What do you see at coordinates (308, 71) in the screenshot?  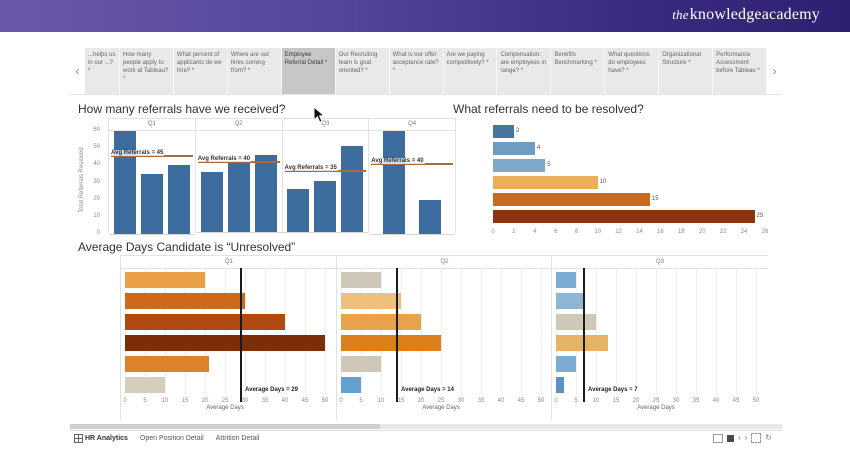 I see `dashboard-tab-5: Employee Referral Detail *` at bounding box center [308, 71].